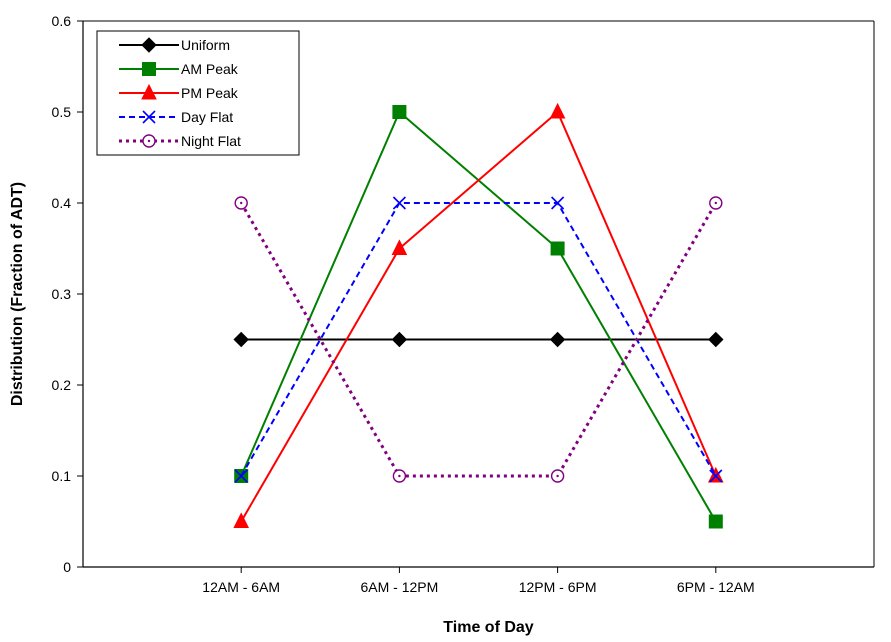  What do you see at coordinates (488, 627) in the screenshot?
I see `x-axis-title: Time of Day` at bounding box center [488, 627].